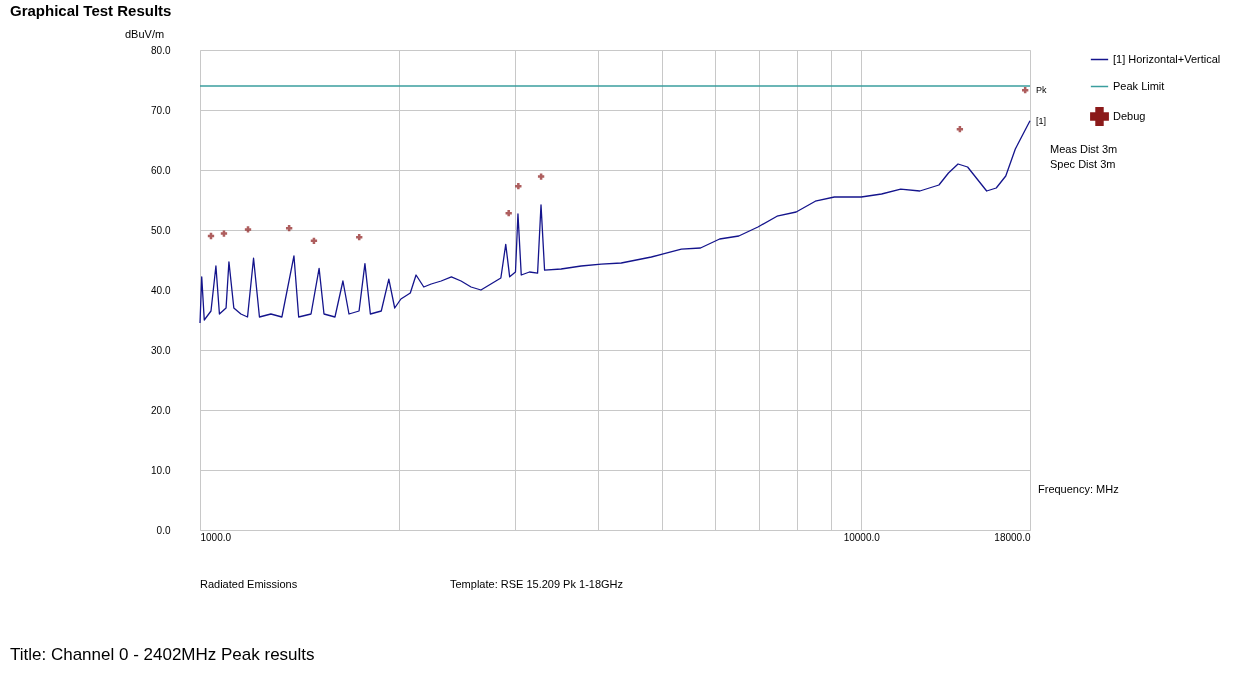  Describe the element at coordinates (91, 10) in the screenshot. I see `chart-title: Graphical Test Results` at that location.